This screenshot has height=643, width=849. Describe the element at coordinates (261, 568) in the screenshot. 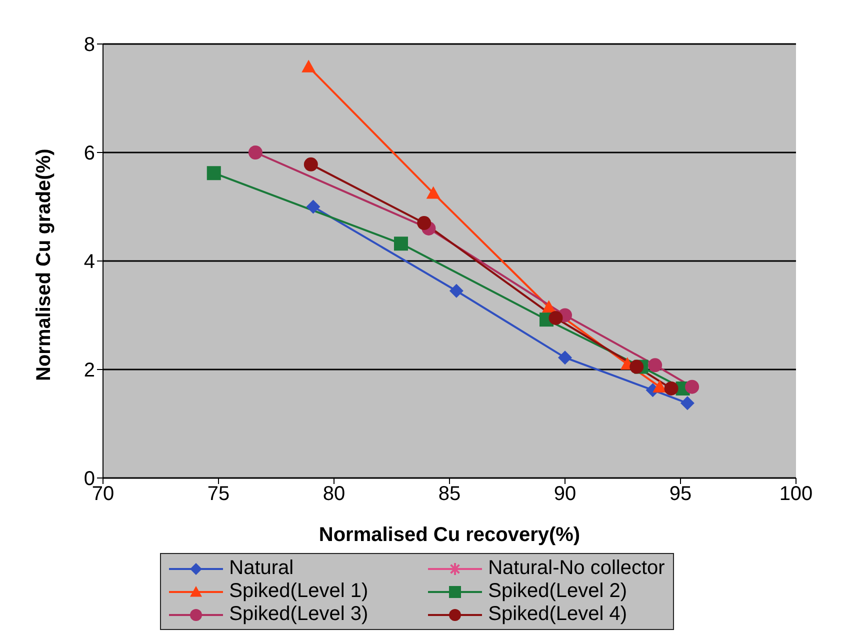

I see `legend-label: Natural` at that location.